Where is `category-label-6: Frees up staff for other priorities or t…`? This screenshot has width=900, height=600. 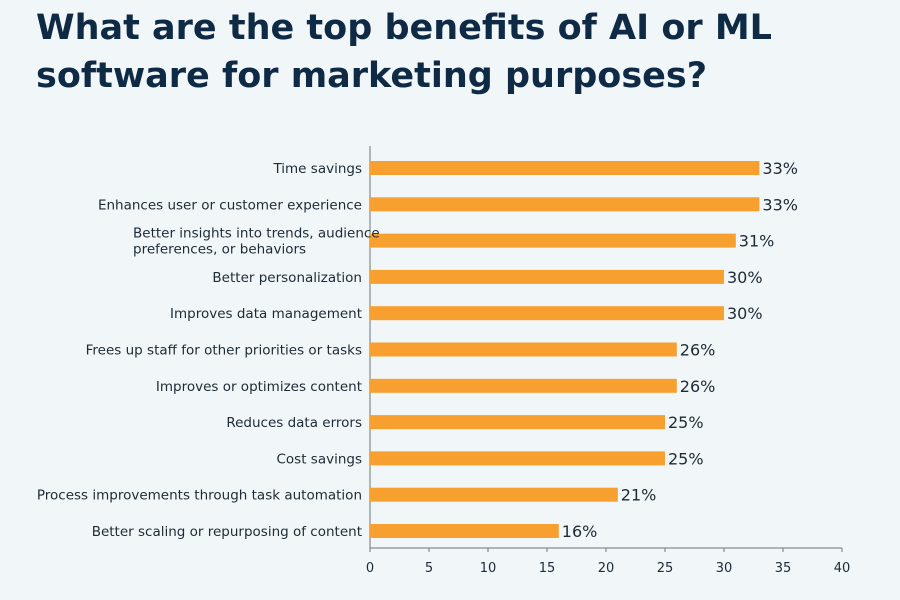
category-label-6: Frees up staff for other priorities or t… is located at coordinates (224, 351).